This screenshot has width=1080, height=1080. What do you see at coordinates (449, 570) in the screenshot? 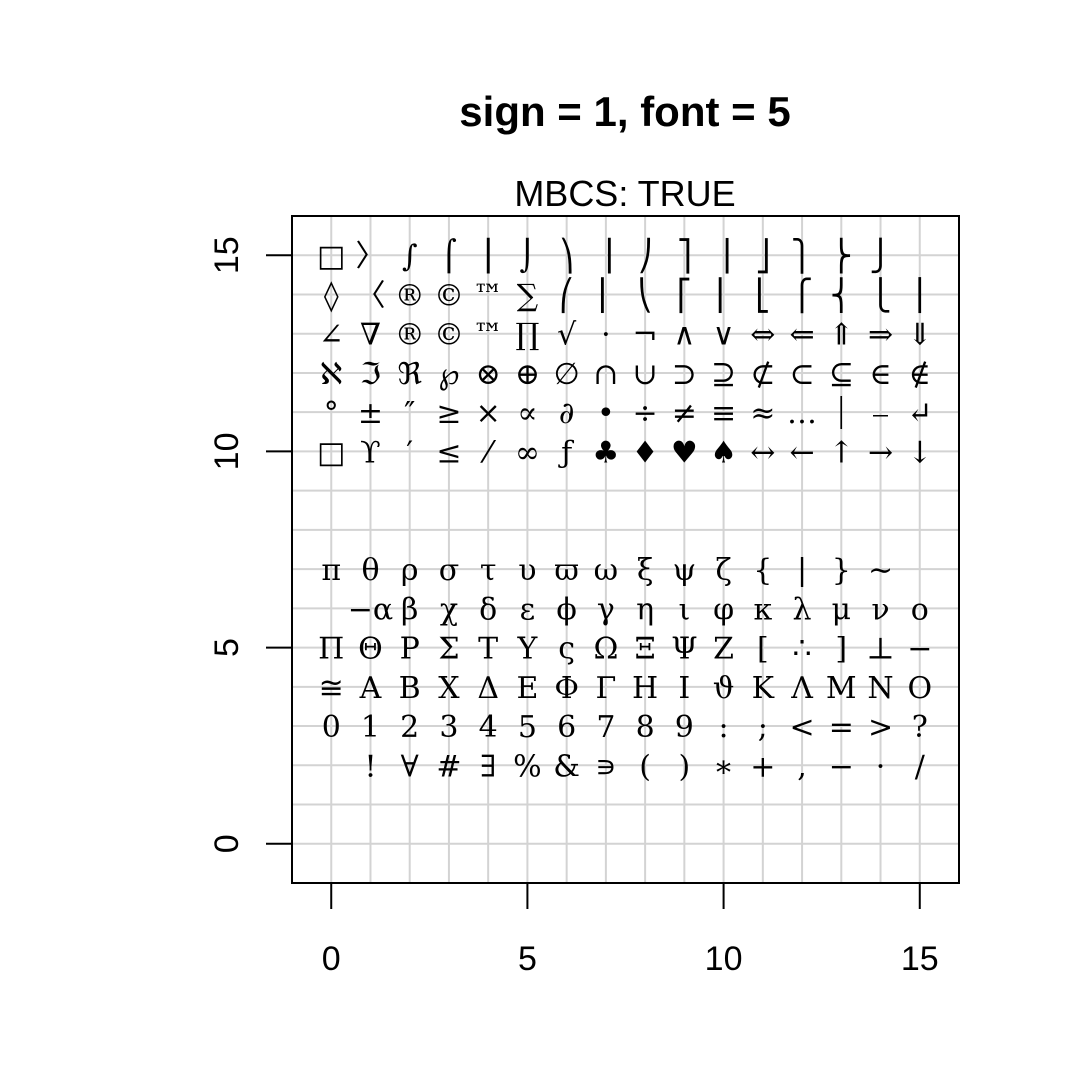
I see `glyph-mark: σ` at bounding box center [449, 570].